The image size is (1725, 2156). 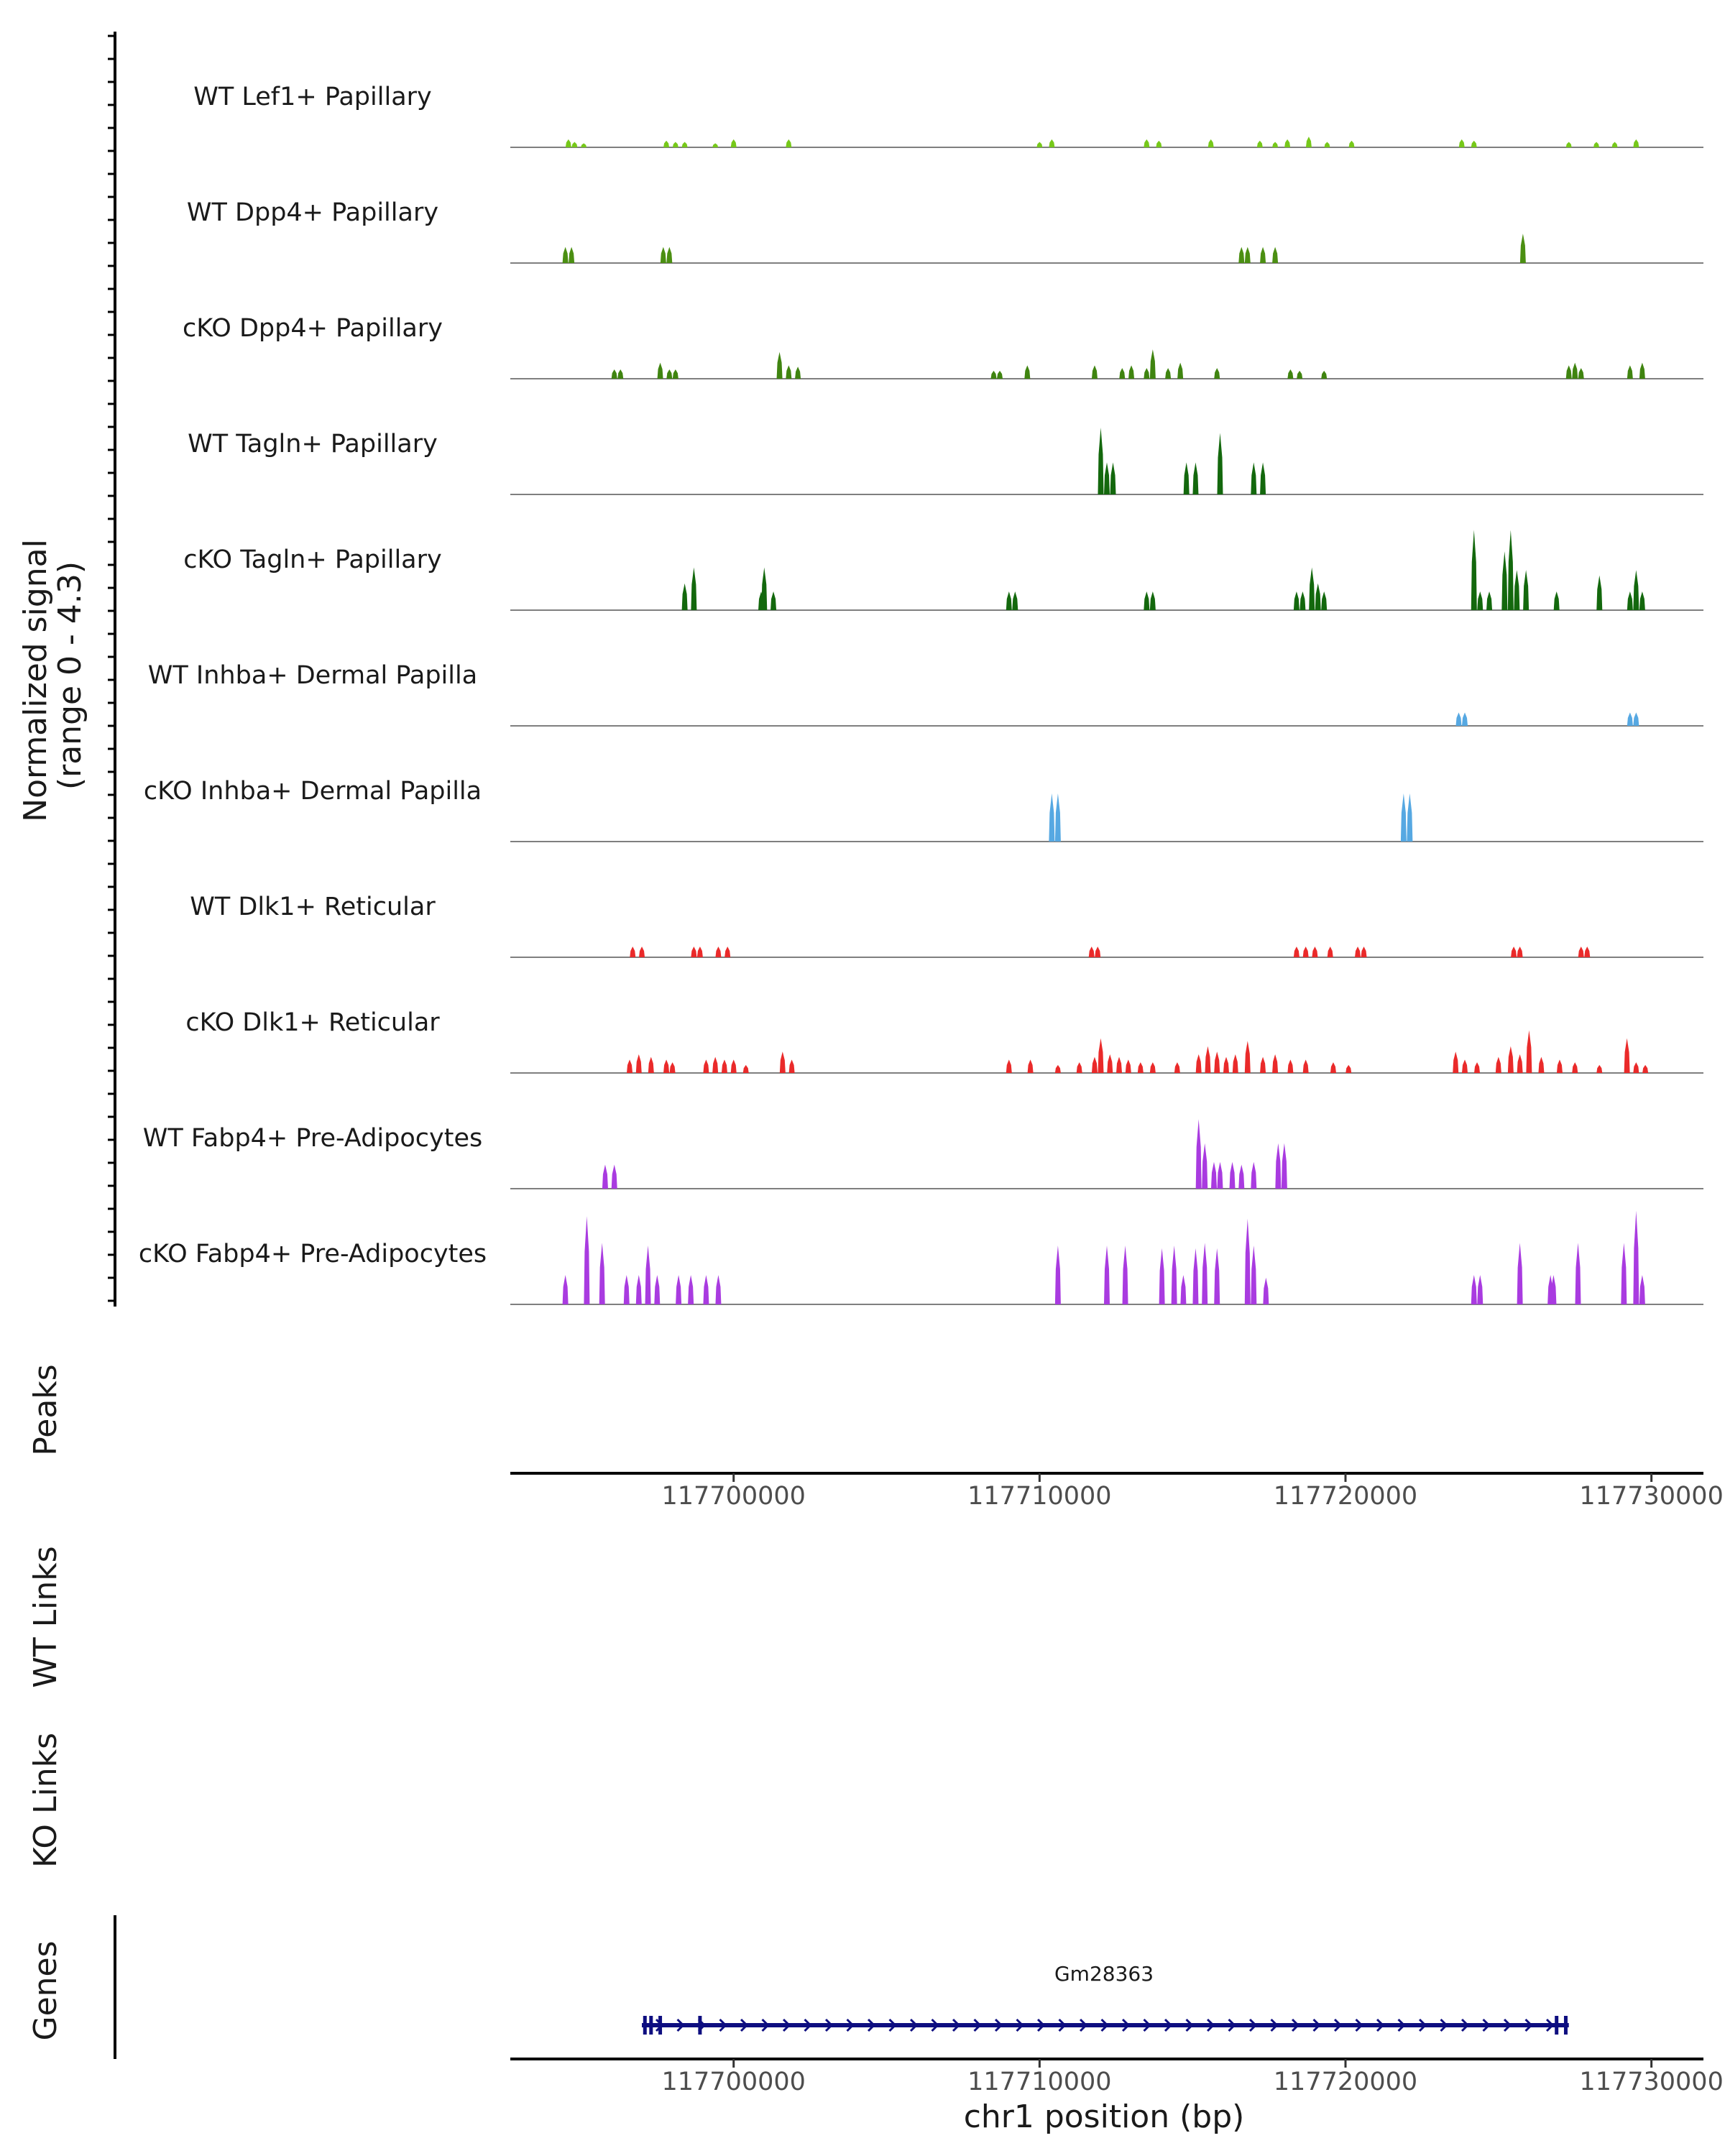 I want to click on track-6: cKO Inhba+ Dermal Papilla, so click(x=923, y=809).